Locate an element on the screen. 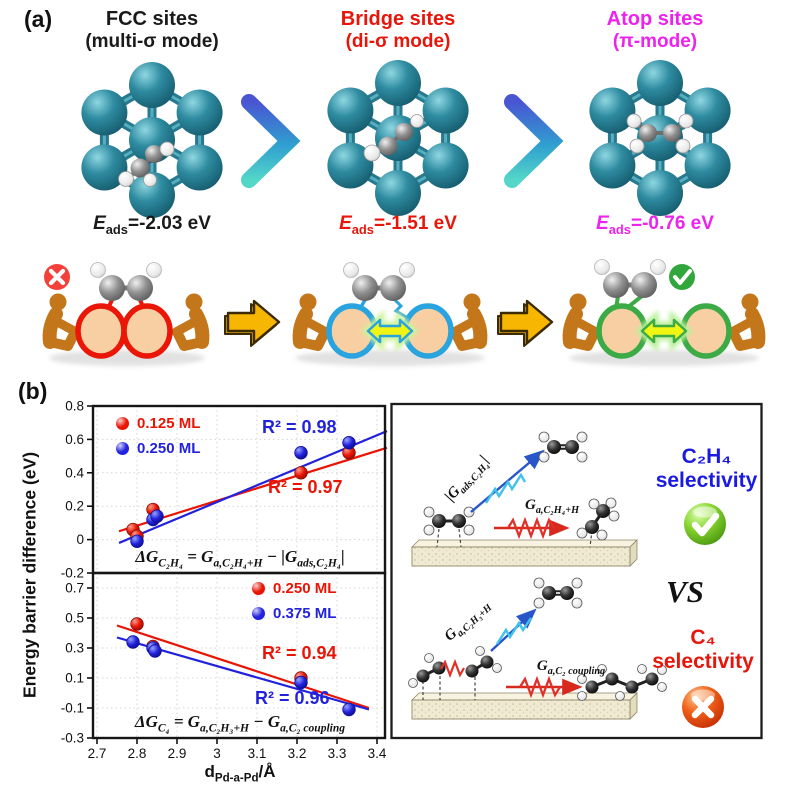  legend-item: 0.250 ML is located at coordinates (294, 588).